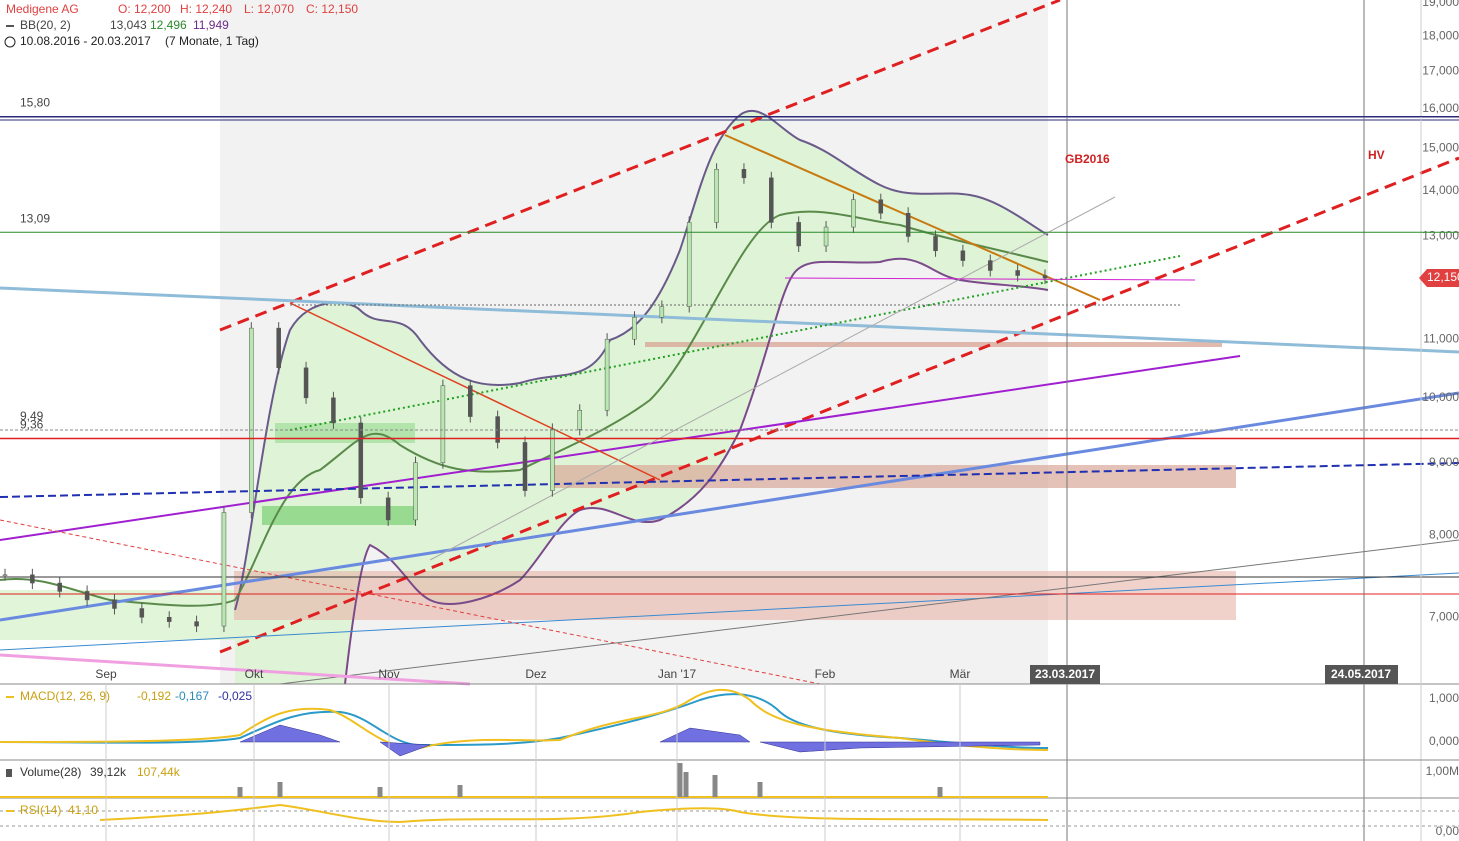 The width and height of the screenshot is (1459, 841). Describe the element at coordinates (235, 696) in the screenshot. I see `macd-value: -0,025` at that location.